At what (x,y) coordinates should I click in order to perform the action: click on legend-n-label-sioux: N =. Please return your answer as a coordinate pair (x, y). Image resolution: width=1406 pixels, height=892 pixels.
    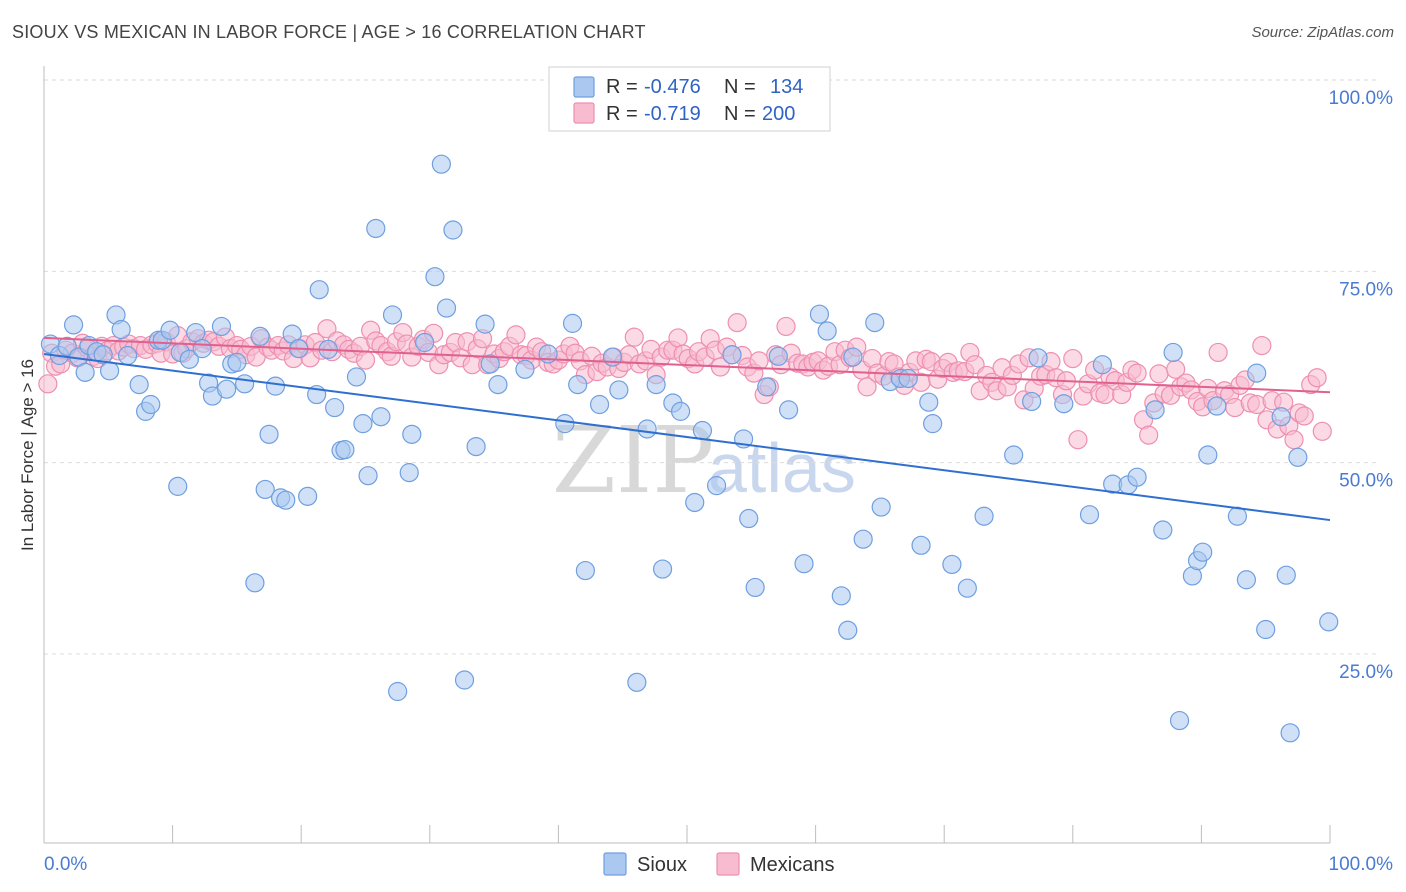
    Looking at the image, I should click on (740, 87).